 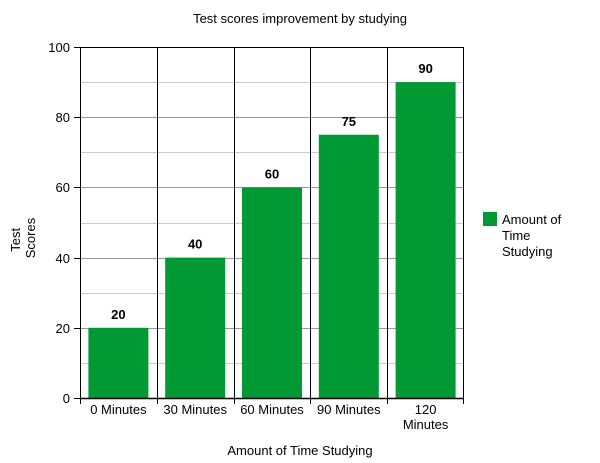 I want to click on legend: Amount of Time Studying, so click(x=522, y=235).